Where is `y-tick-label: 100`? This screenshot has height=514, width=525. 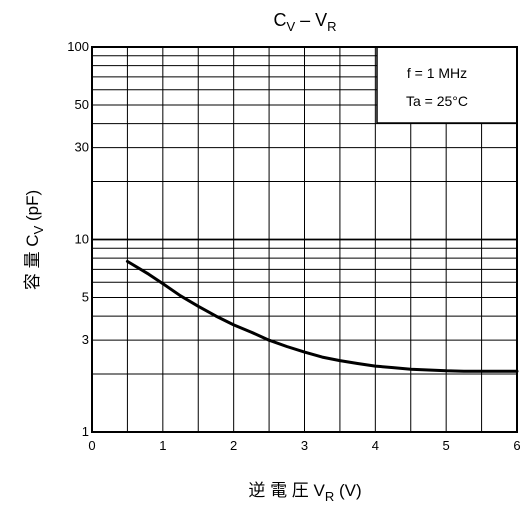
y-tick-label: 100 is located at coordinates (78, 46).